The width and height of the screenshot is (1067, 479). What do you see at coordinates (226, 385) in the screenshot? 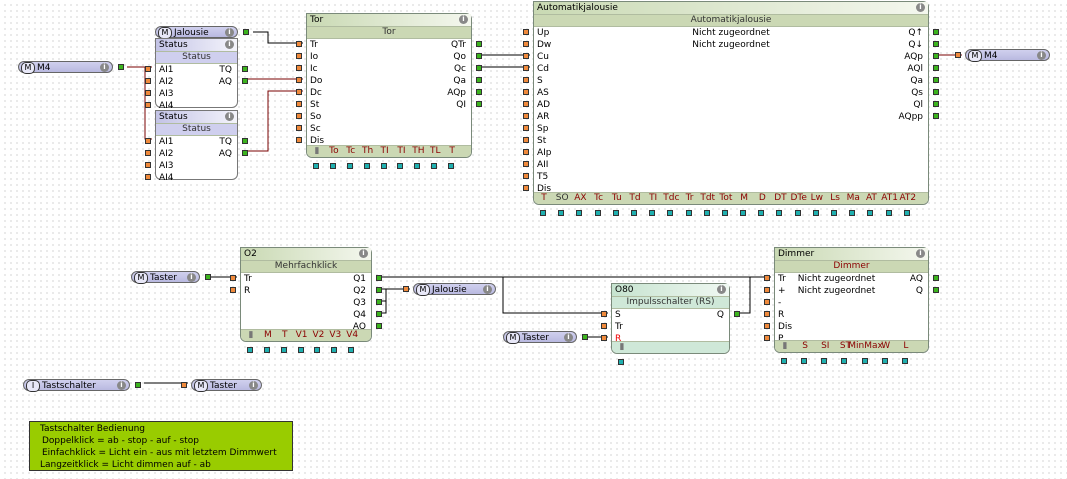
I see `ref-taster-3: M Taster i` at bounding box center [226, 385].